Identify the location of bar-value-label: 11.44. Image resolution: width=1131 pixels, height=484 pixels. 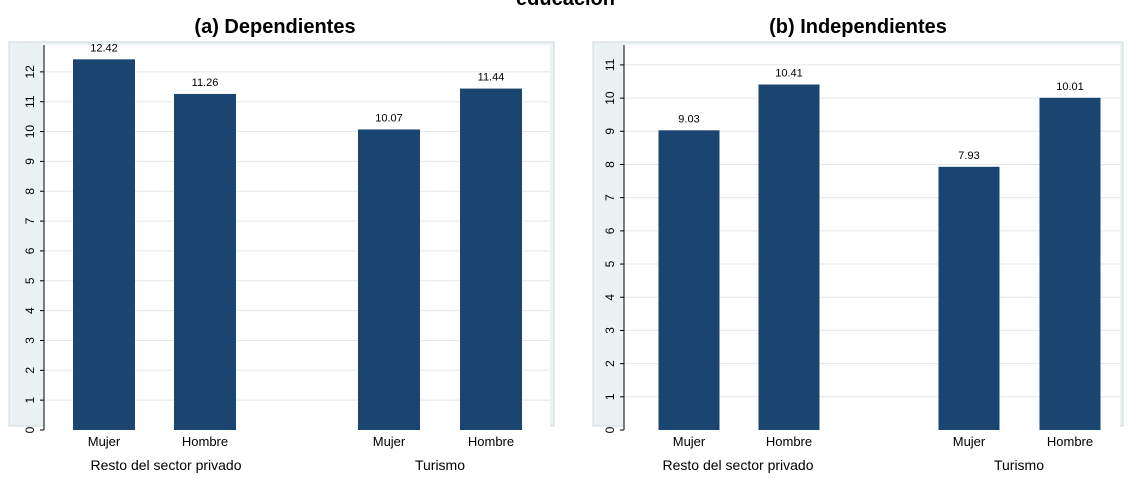
(491, 78).